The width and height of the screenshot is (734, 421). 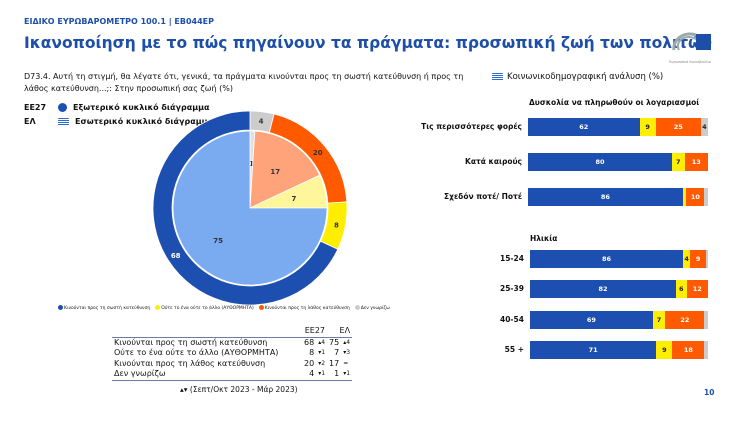 I want to click on outer-slice-label: 4, so click(x=261, y=122).